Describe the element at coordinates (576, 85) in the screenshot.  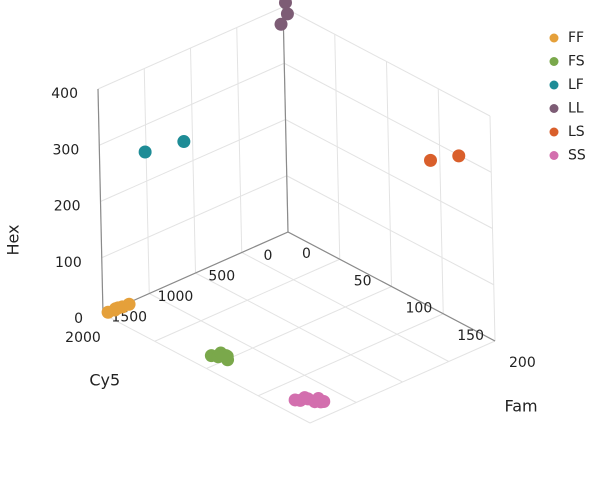
I see `legend-label-lf: LF` at that location.